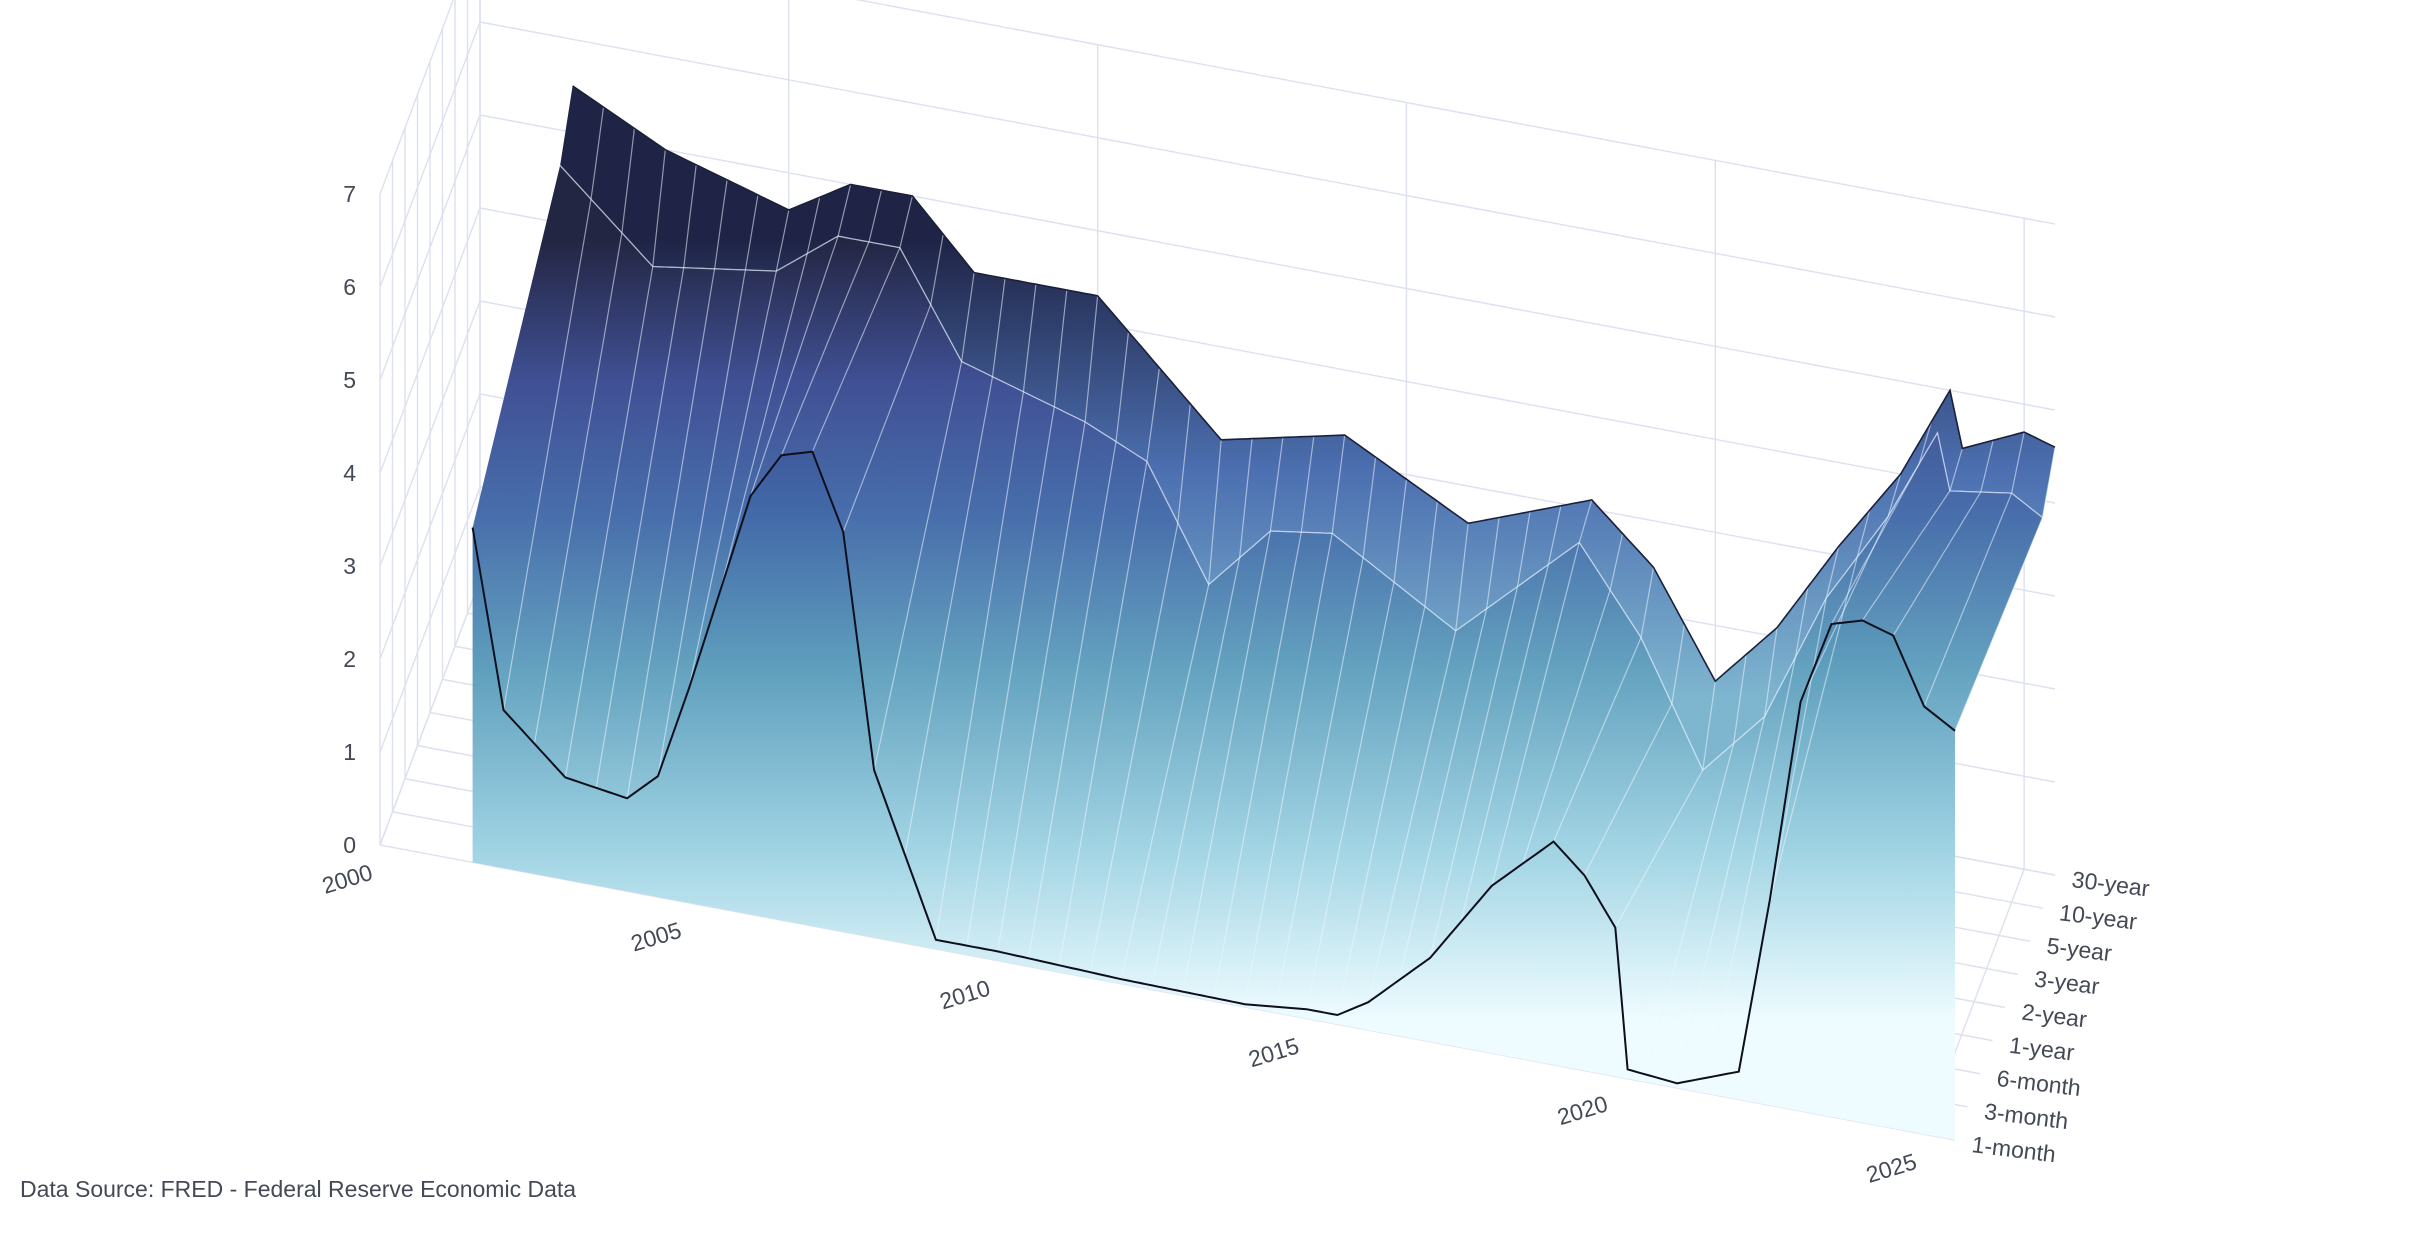  What do you see at coordinates (2110, 883) in the screenshot?
I see `y-tick-label: 30-year` at bounding box center [2110, 883].